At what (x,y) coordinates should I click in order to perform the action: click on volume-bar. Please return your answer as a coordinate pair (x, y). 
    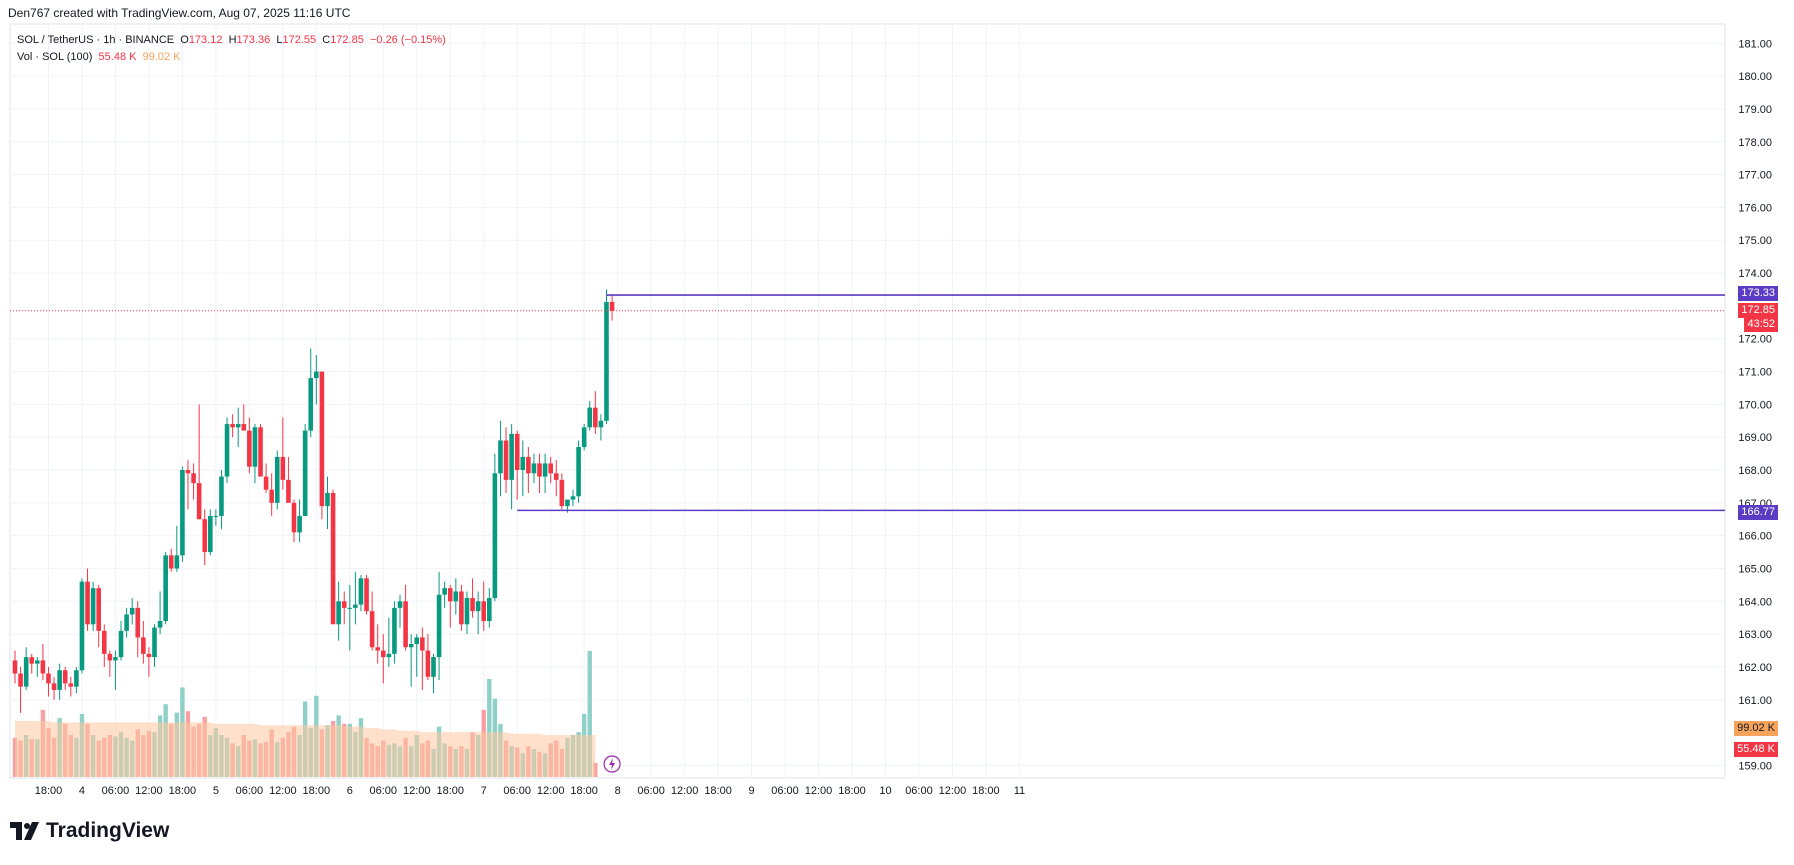
    Looking at the image, I should click on (489, 728).